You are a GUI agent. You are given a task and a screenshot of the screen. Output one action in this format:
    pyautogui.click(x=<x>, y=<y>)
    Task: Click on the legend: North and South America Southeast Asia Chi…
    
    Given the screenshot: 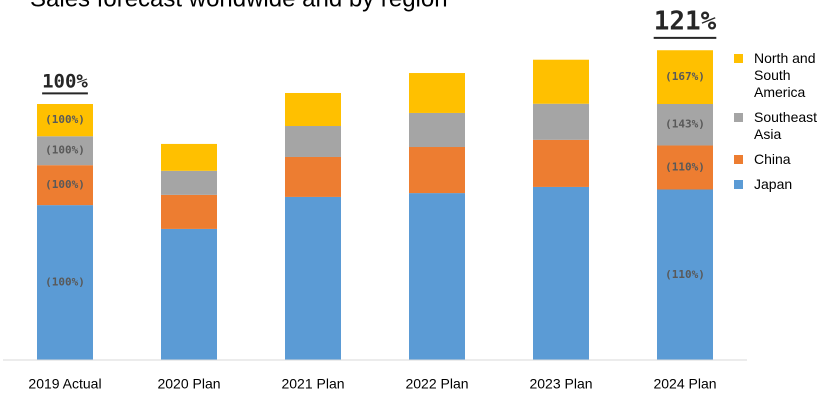 What is the action you would take?
    pyautogui.click(x=777, y=125)
    